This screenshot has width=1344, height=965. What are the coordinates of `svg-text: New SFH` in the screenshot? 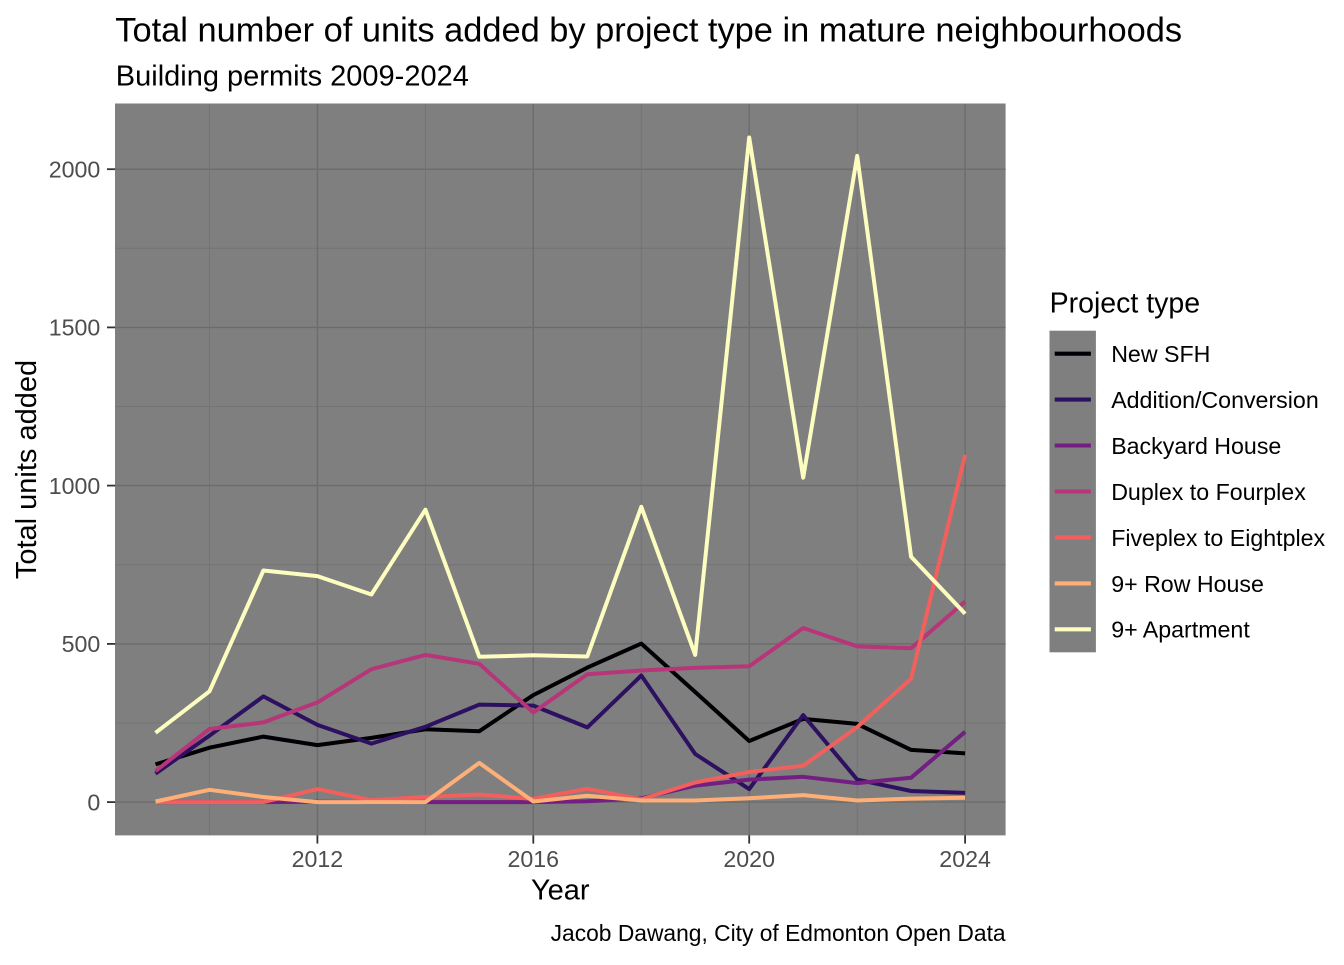 It's located at (1160, 354).